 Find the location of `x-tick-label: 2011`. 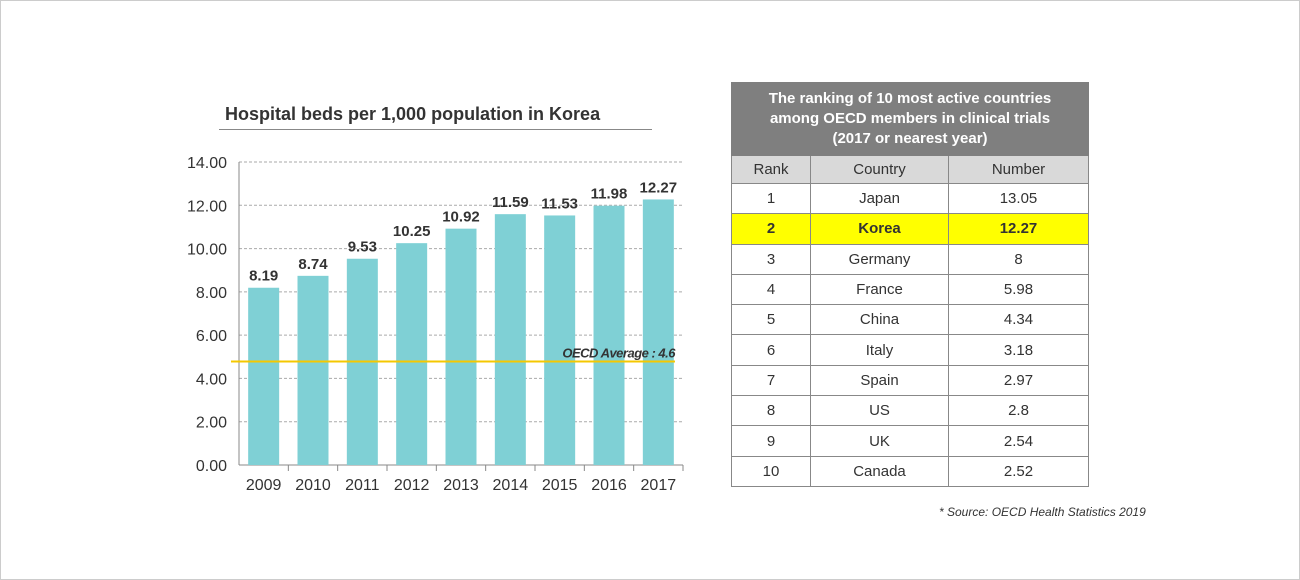

x-tick-label: 2011 is located at coordinates (362, 485).